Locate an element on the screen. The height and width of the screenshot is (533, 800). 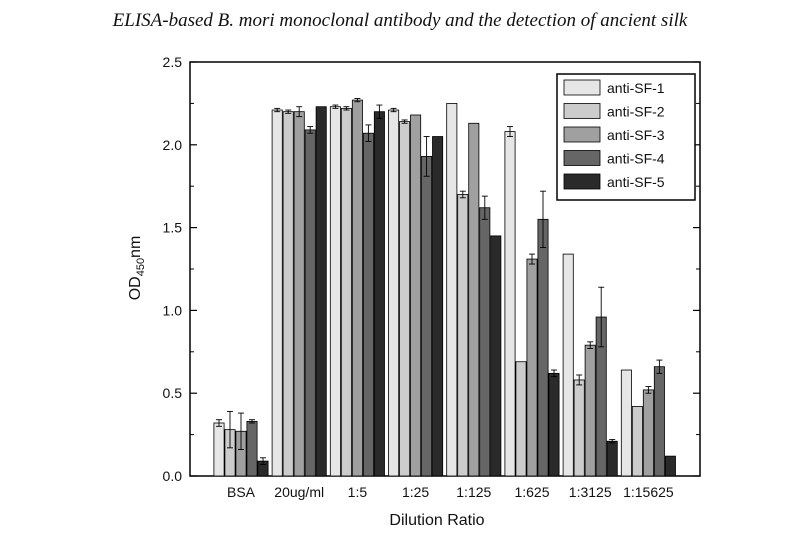
x-tick-label: 1:25 is located at coordinates (415, 492).